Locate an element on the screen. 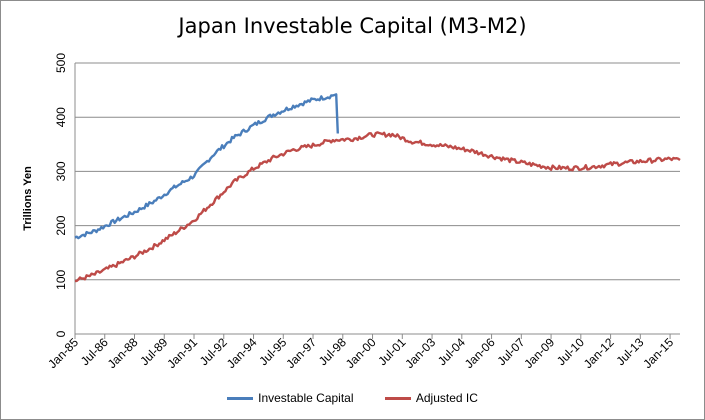  x-tick-label: Jan-94 is located at coordinates (242, 353).